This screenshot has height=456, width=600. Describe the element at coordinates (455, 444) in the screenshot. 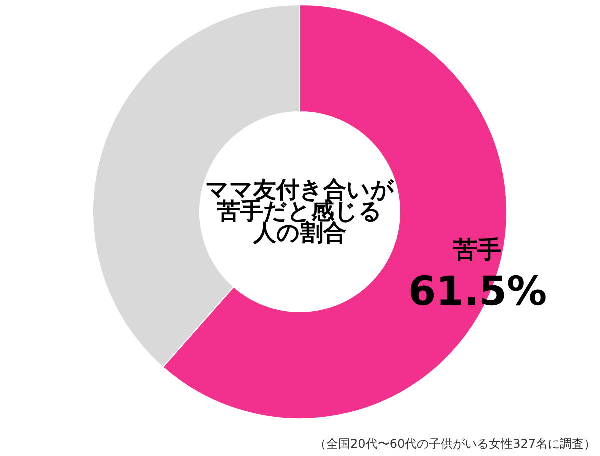

I see `text: （全国20代〜60代の子供がいる女性327名に調査）` at that location.